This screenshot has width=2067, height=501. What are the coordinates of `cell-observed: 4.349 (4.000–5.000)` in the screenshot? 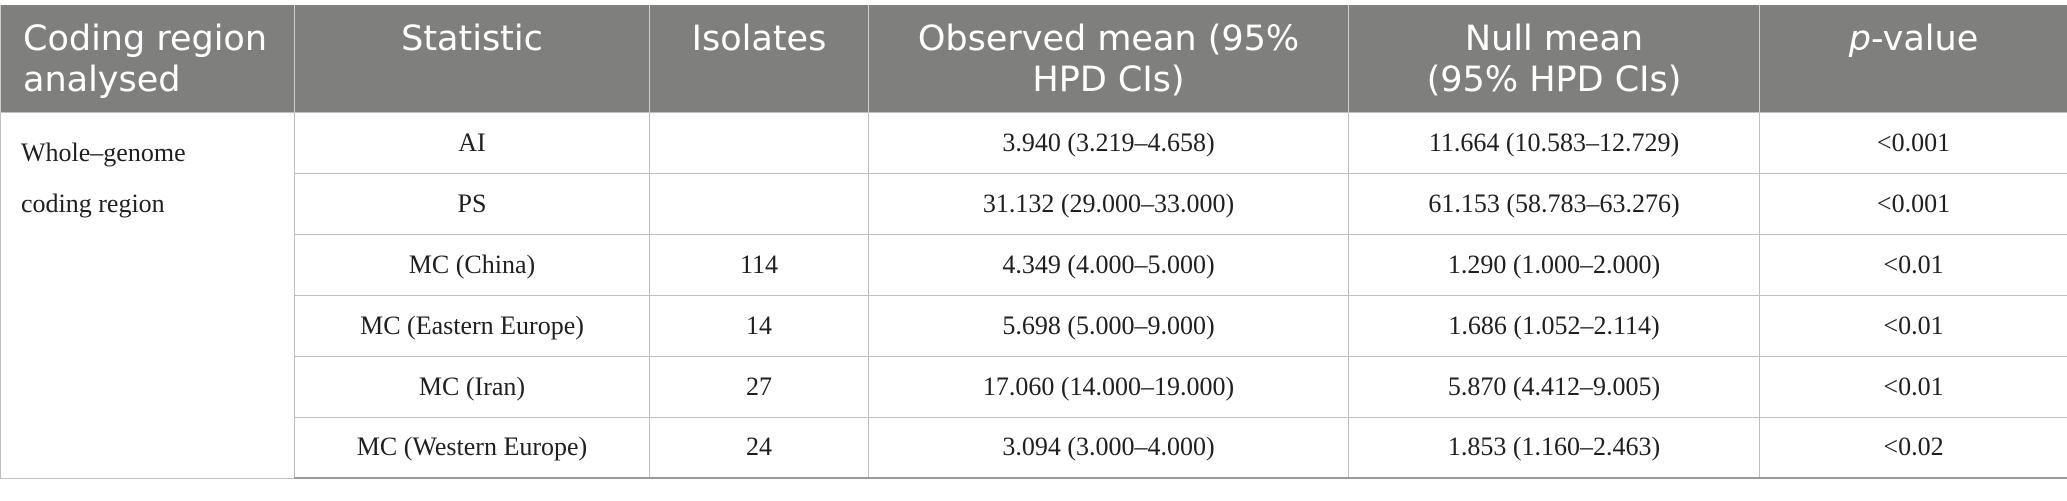 It's located at (1108, 264).